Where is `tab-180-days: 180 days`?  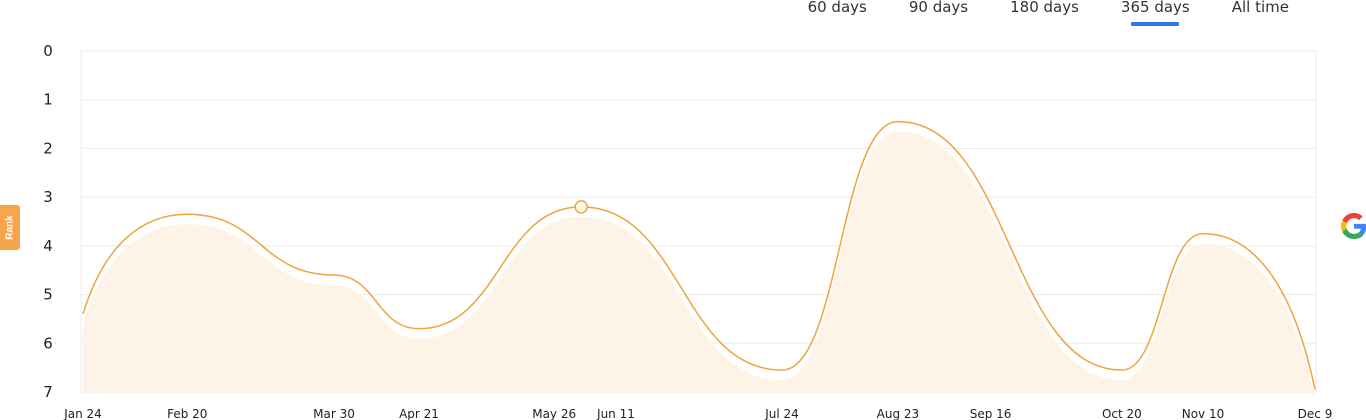
tab-180-days: 180 days is located at coordinates (1044, 8).